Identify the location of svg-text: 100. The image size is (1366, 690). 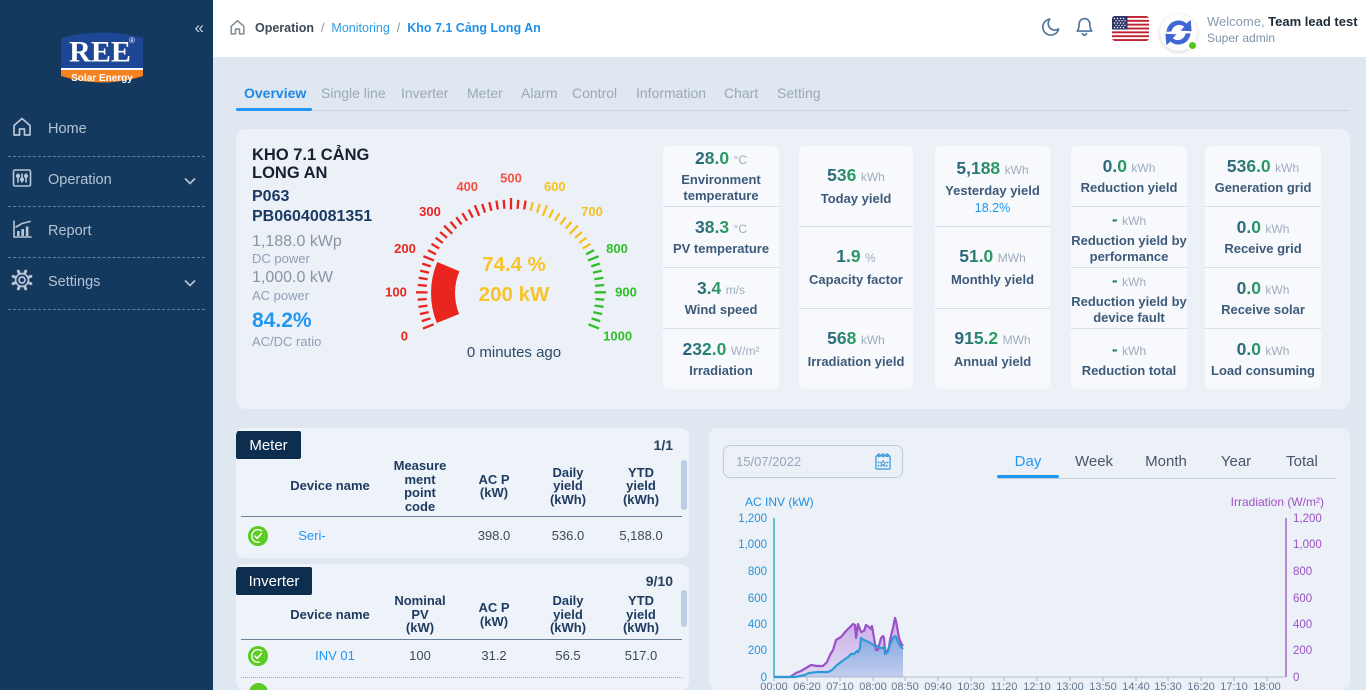
(396, 292).